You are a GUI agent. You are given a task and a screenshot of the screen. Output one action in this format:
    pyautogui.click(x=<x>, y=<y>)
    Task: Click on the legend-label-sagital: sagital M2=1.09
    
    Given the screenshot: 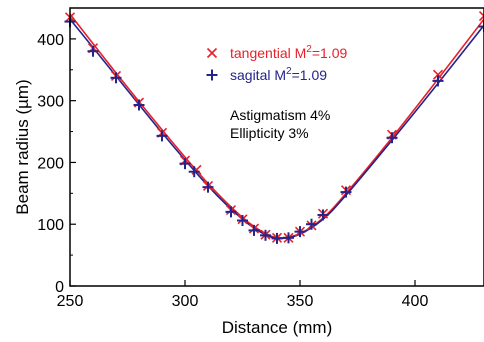 What is the action you would take?
    pyautogui.click(x=278, y=74)
    